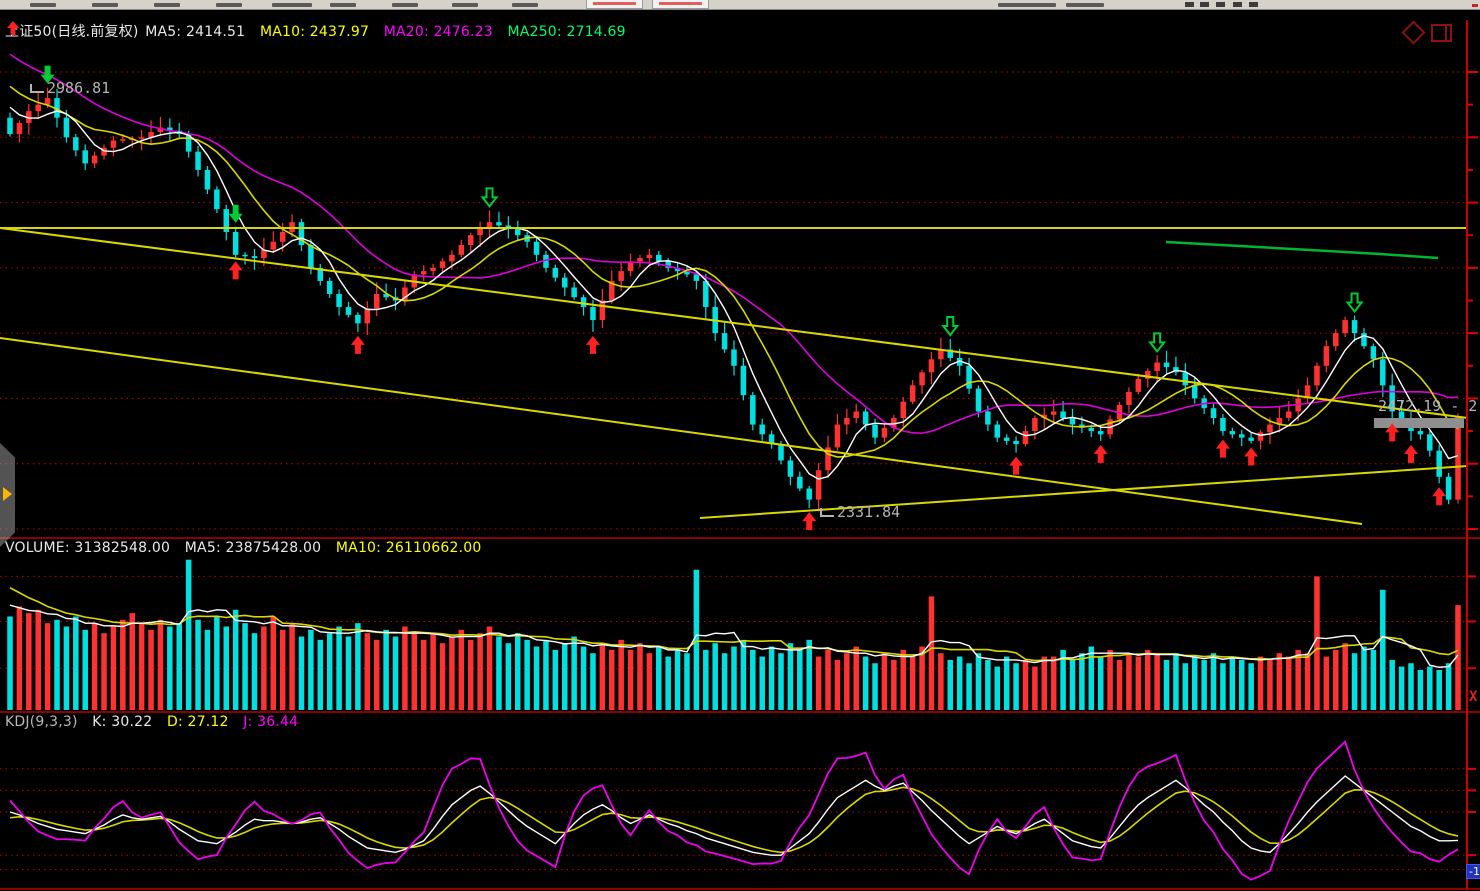 The height and width of the screenshot is (891, 1480). Describe the element at coordinates (1428, 406) in the screenshot. I see `price-annotation: 2472.19 - 2` at that location.